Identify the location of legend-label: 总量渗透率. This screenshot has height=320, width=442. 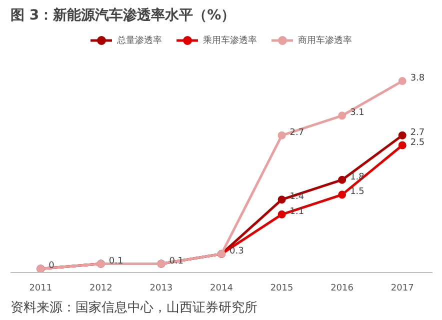
(139, 40).